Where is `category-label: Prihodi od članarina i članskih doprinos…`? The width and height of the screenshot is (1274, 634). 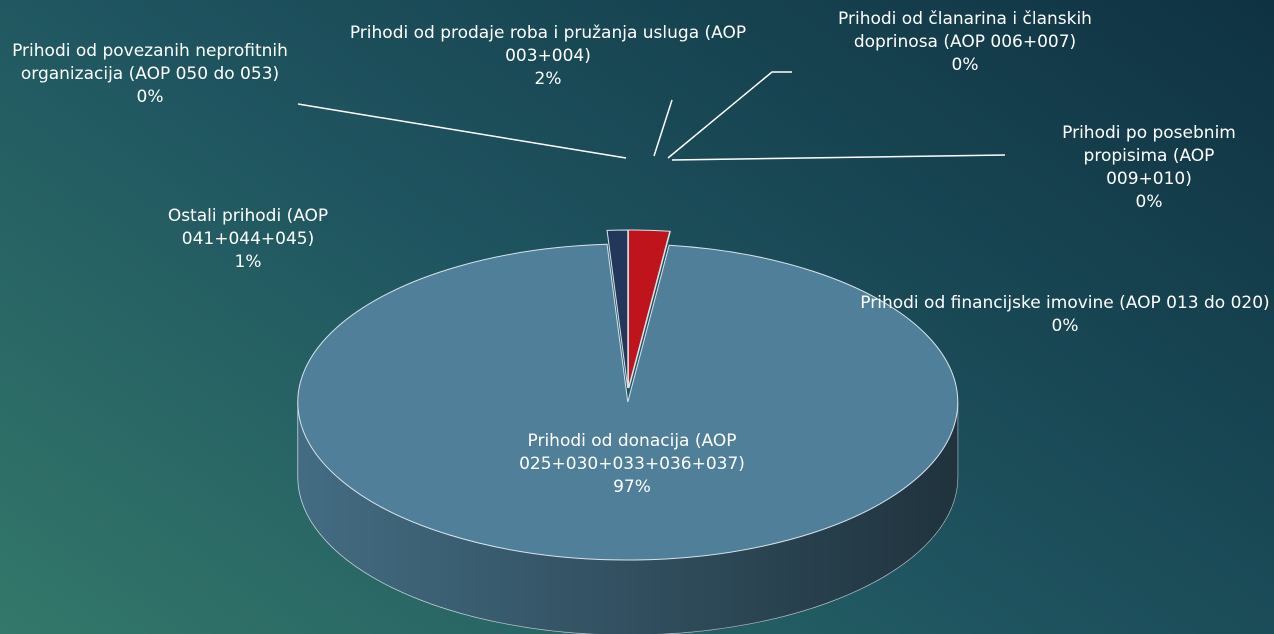 category-label: Prihodi od članarina i članskih doprinos… is located at coordinates (965, 30).